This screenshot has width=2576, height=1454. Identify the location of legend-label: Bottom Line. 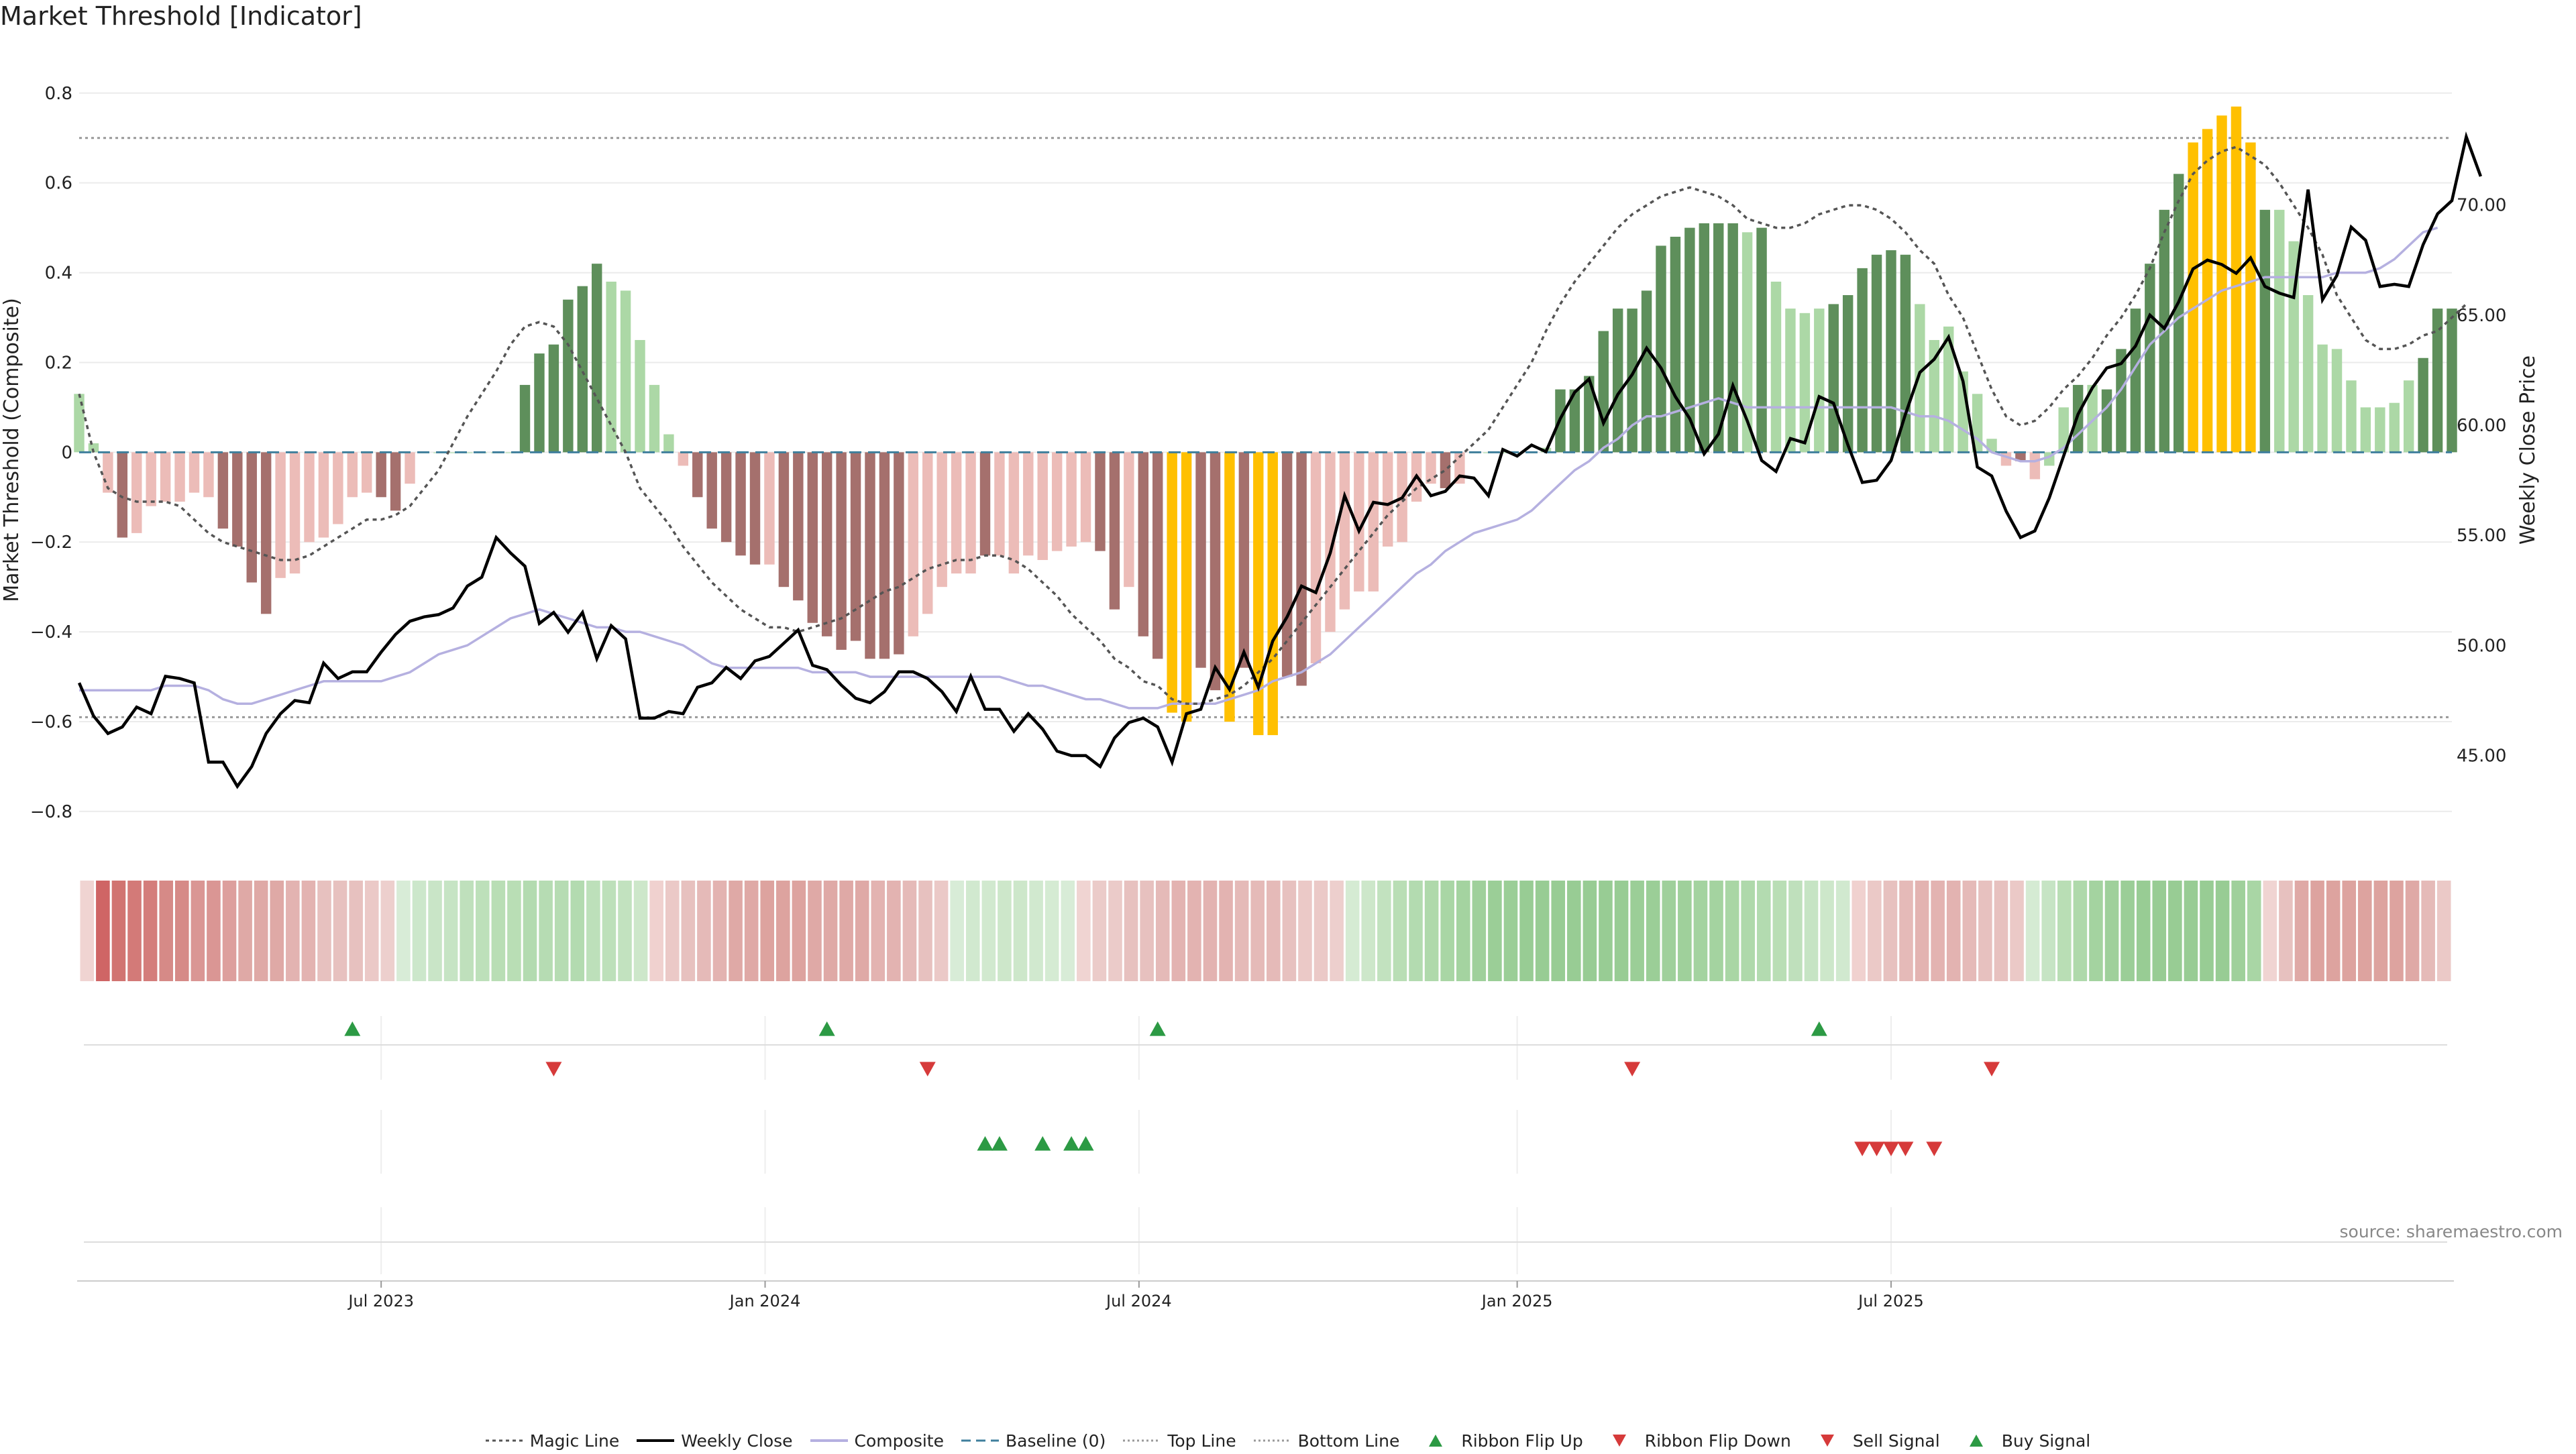
(1348, 1441).